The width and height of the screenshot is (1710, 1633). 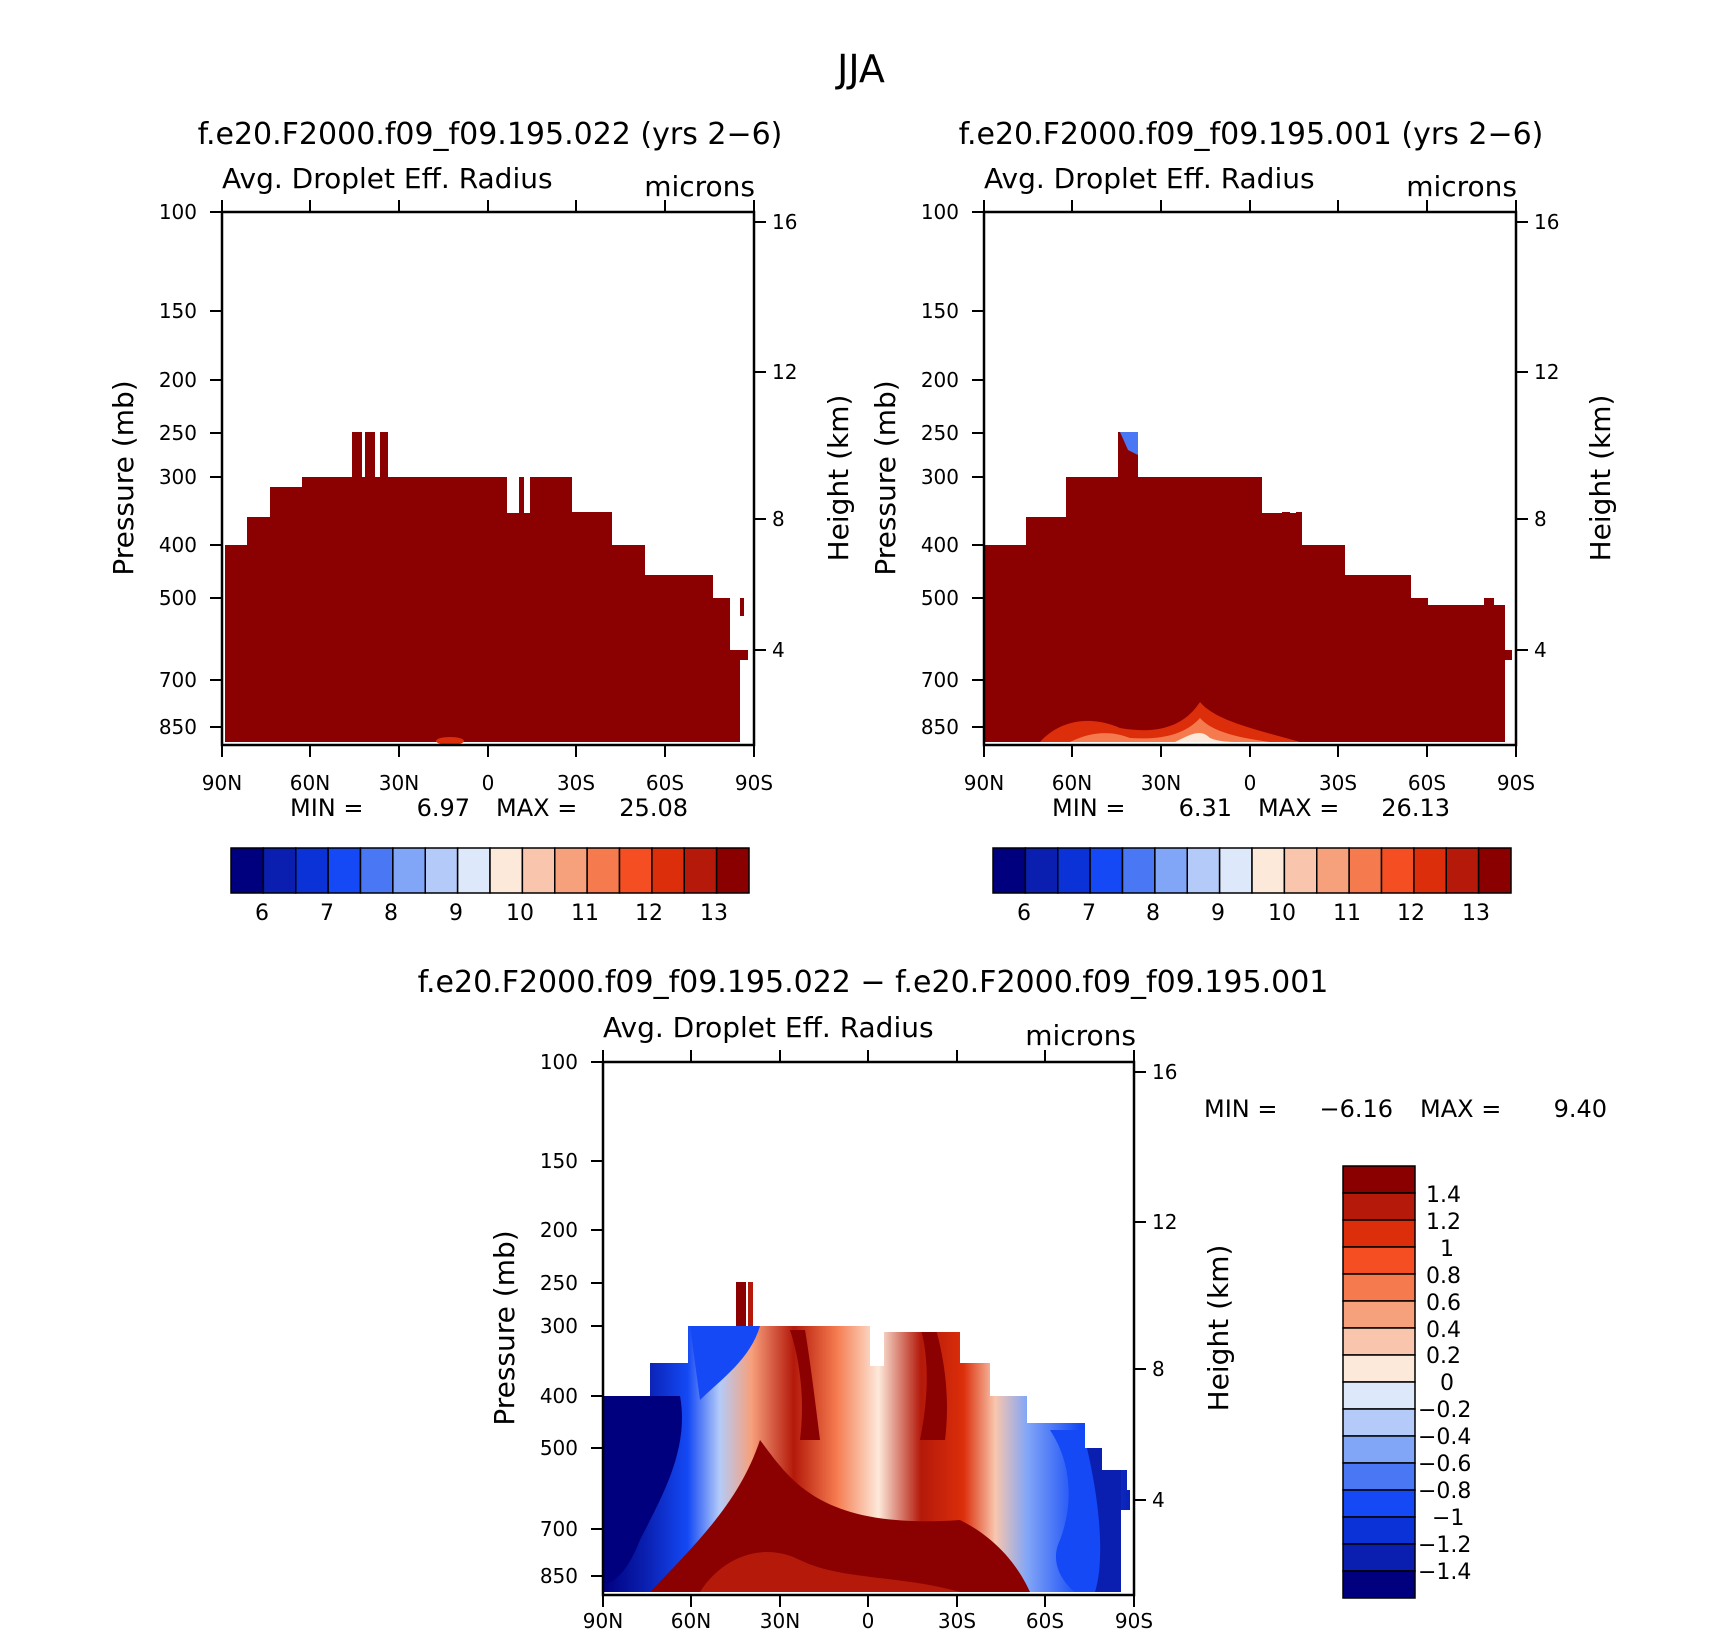 I want to click on panel-1-y-ticks: 100 150 200 250 300 400 500 700 850, so click(x=178, y=469).